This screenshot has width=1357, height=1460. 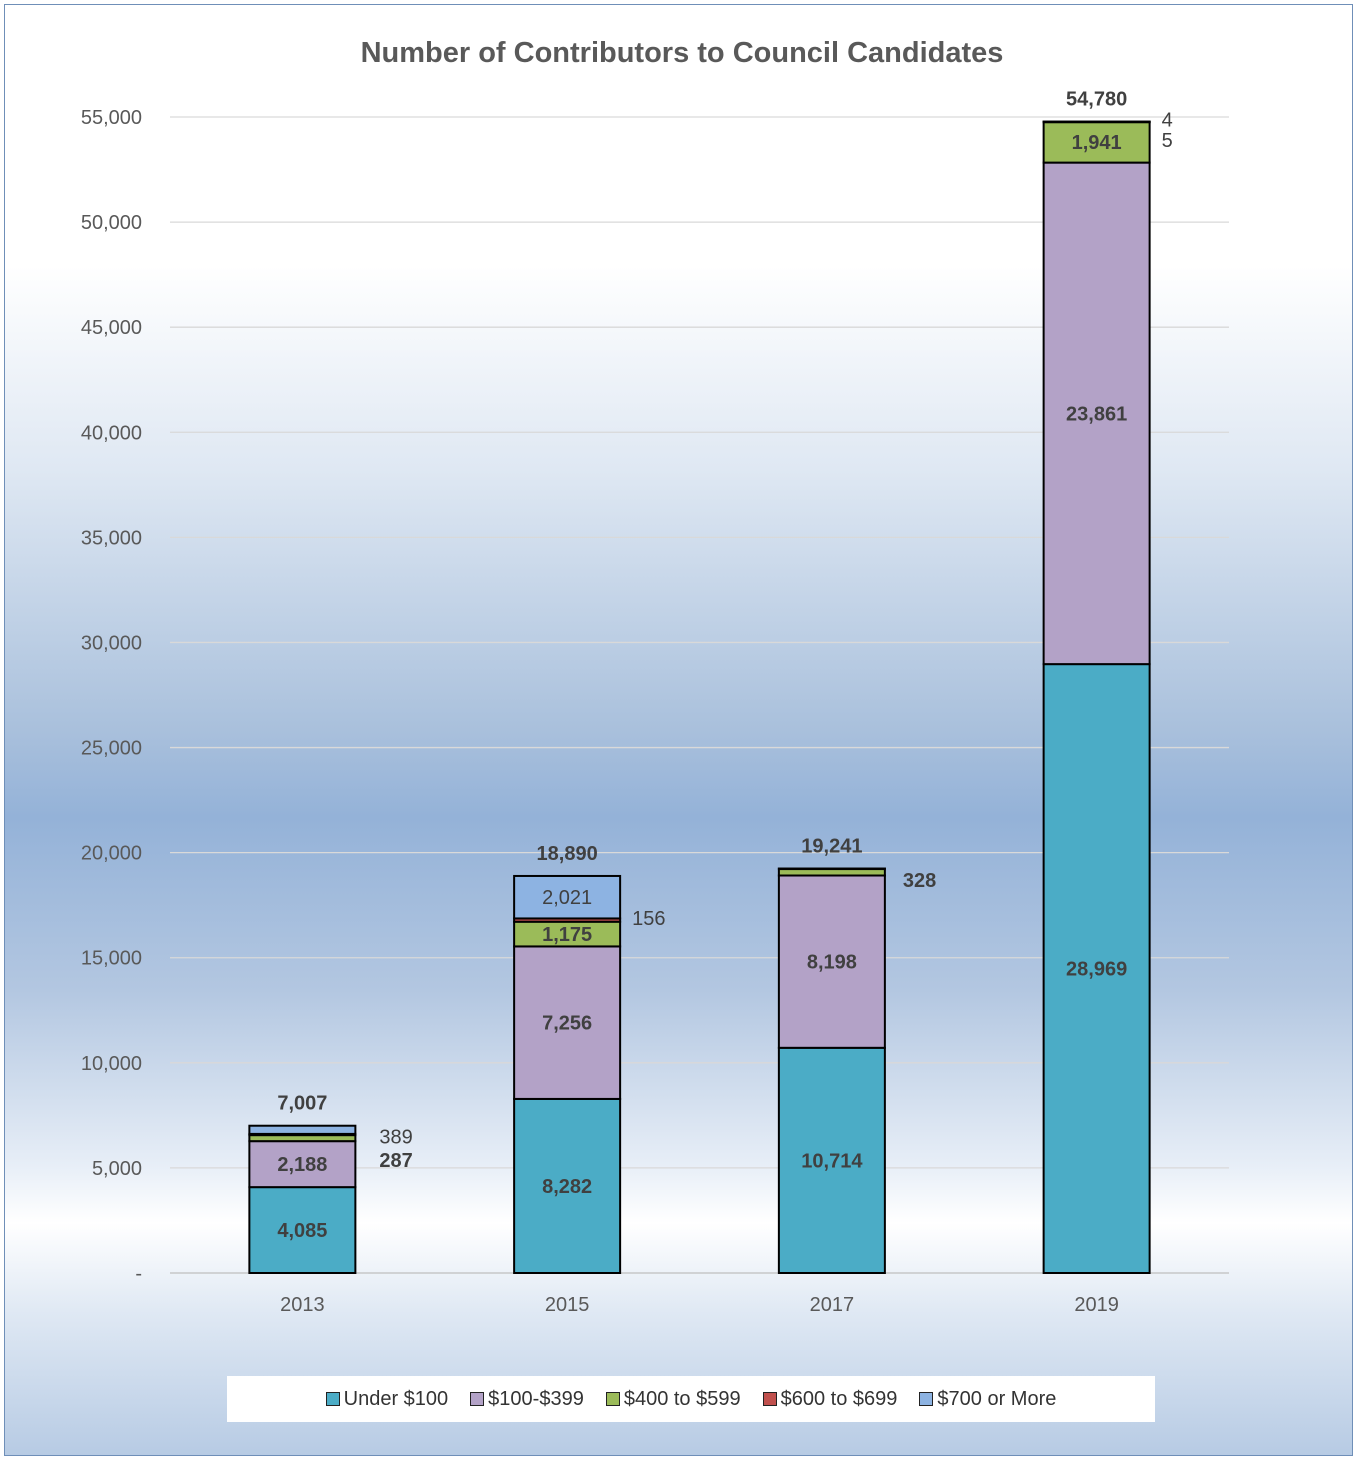 What do you see at coordinates (117, 1169) in the screenshot?
I see `y-tick-label: 5,000` at bounding box center [117, 1169].